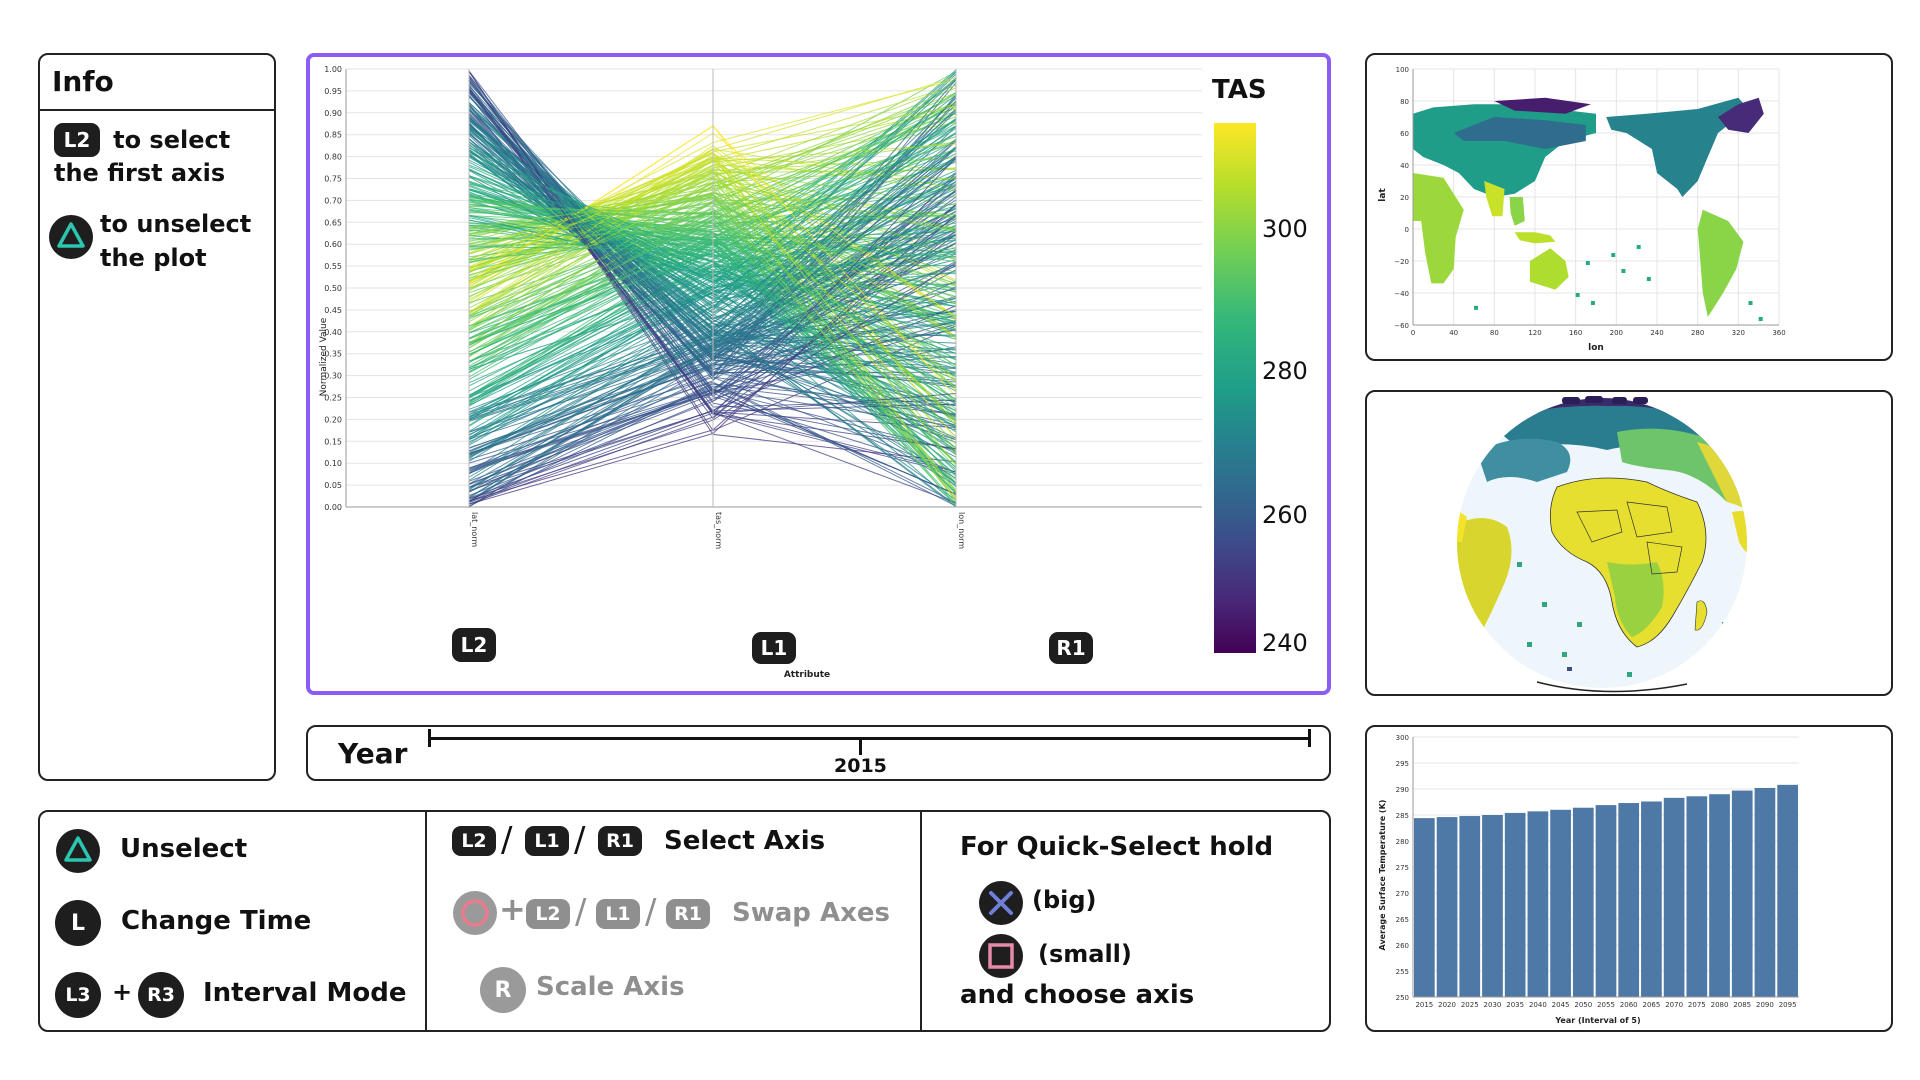 The width and height of the screenshot is (1920, 1080). I want to click on globe-orthographic-map, so click(1629, 543).